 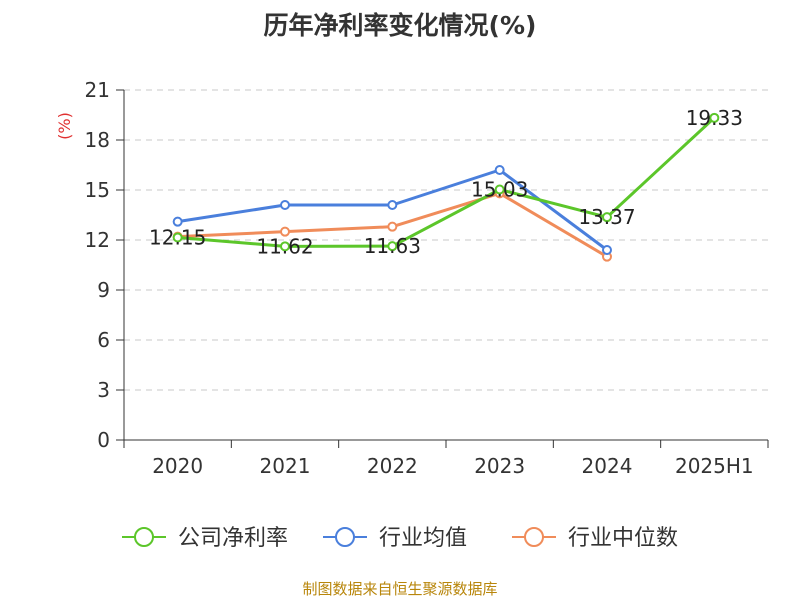 I want to click on y-tick-label: 6, so click(x=103, y=340).